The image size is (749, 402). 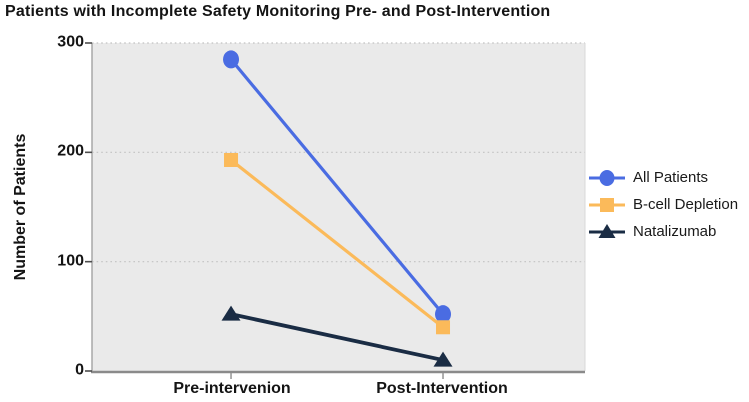 I want to click on x-category-label-pre: Pre-intervenion, so click(x=232, y=388).